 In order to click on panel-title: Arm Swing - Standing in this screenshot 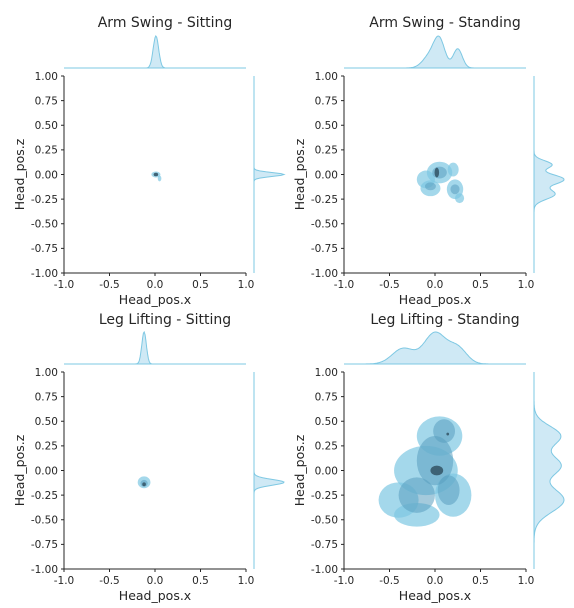, I will do `click(444, 23)`.